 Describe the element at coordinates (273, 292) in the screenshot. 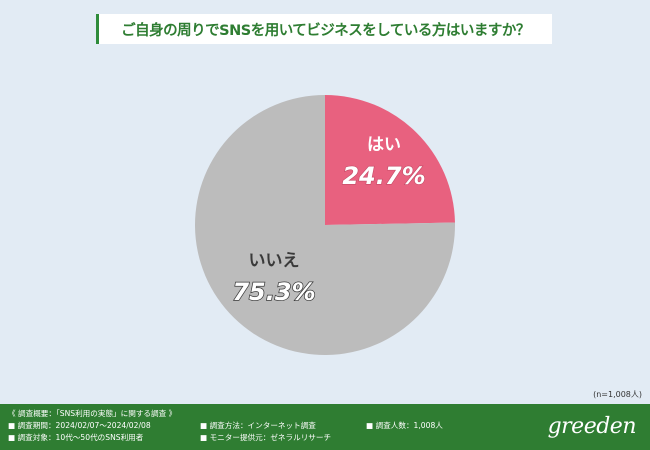

I see `slice-value-1: 75.3%` at that location.